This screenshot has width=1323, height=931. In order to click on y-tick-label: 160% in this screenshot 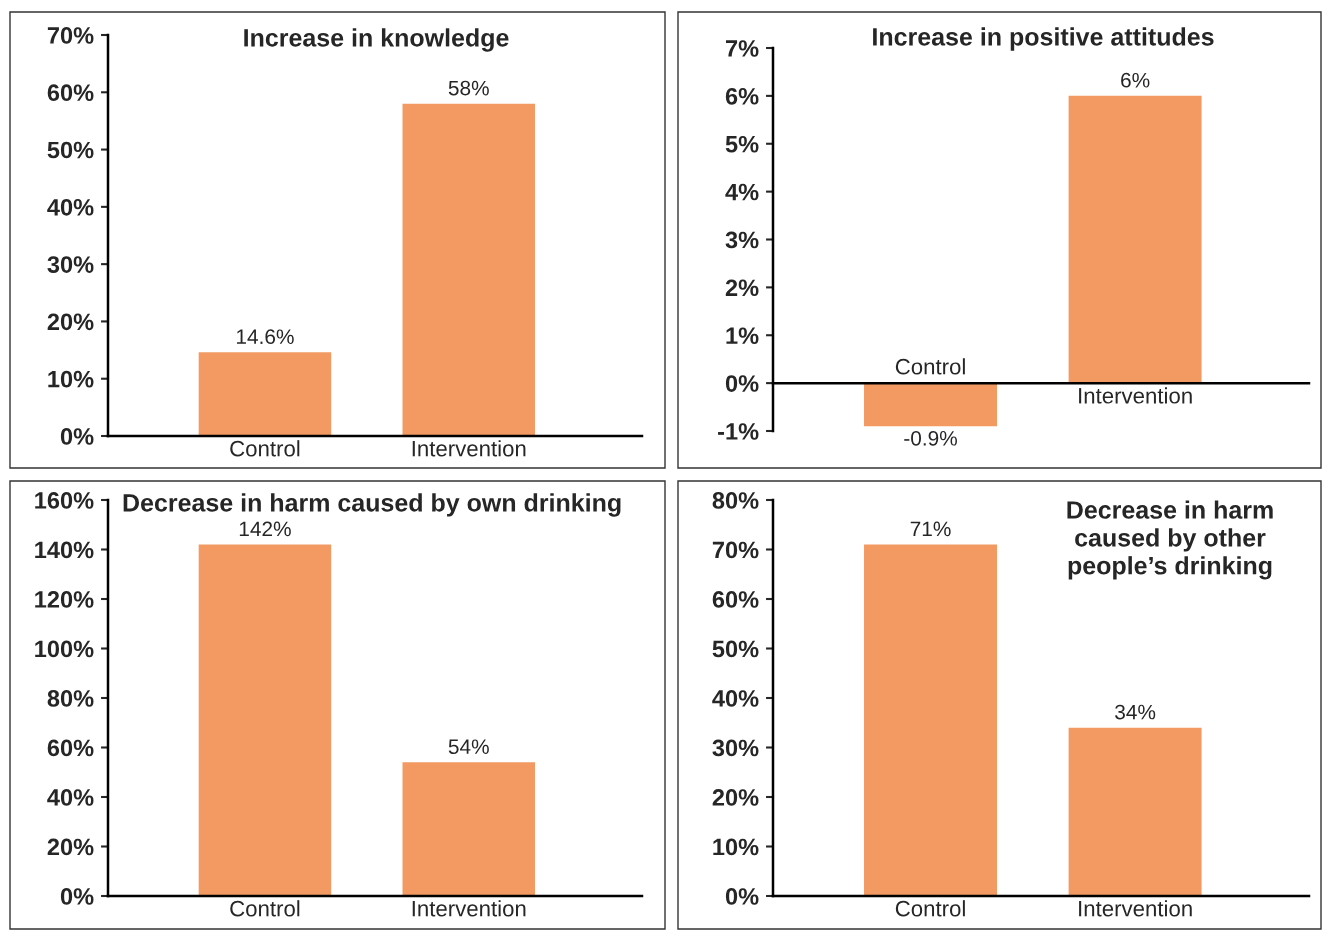, I will do `click(64, 500)`.